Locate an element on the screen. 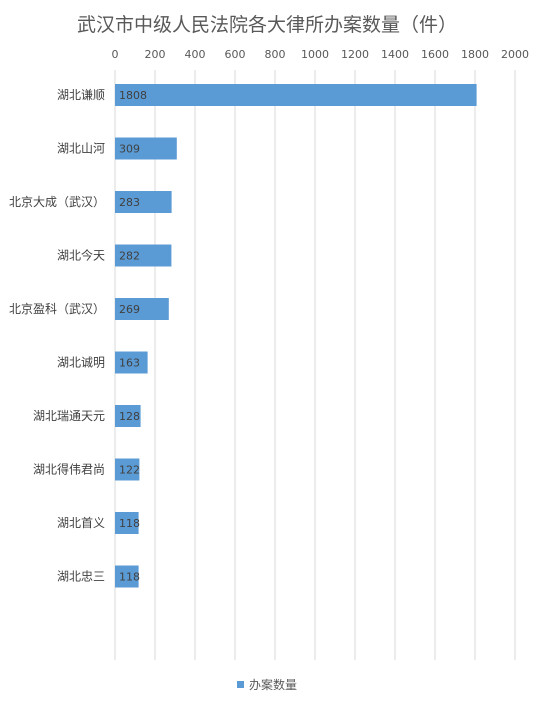  data-label: 163 is located at coordinates (129, 363).